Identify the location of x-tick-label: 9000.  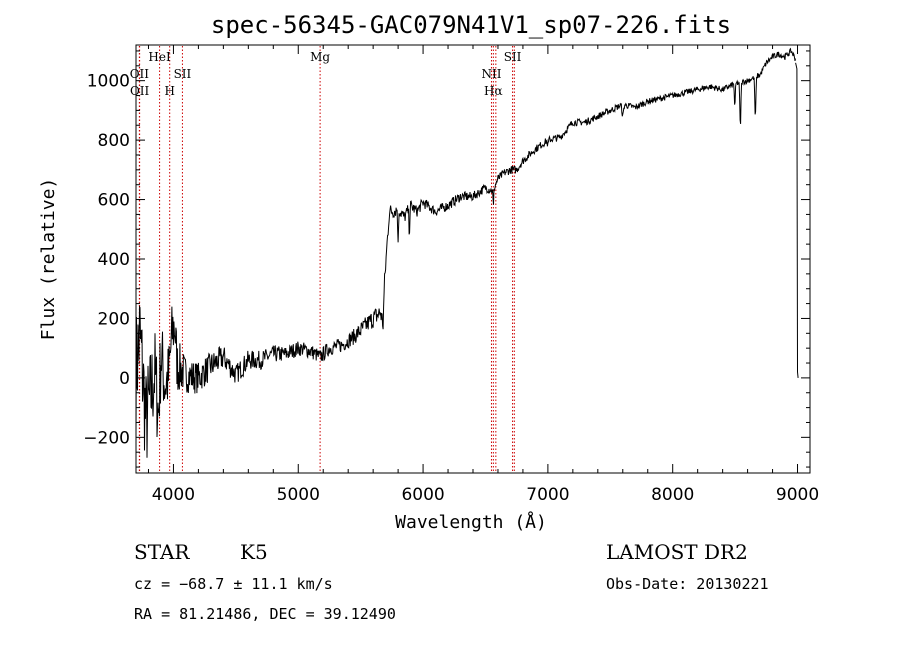
(797, 495).